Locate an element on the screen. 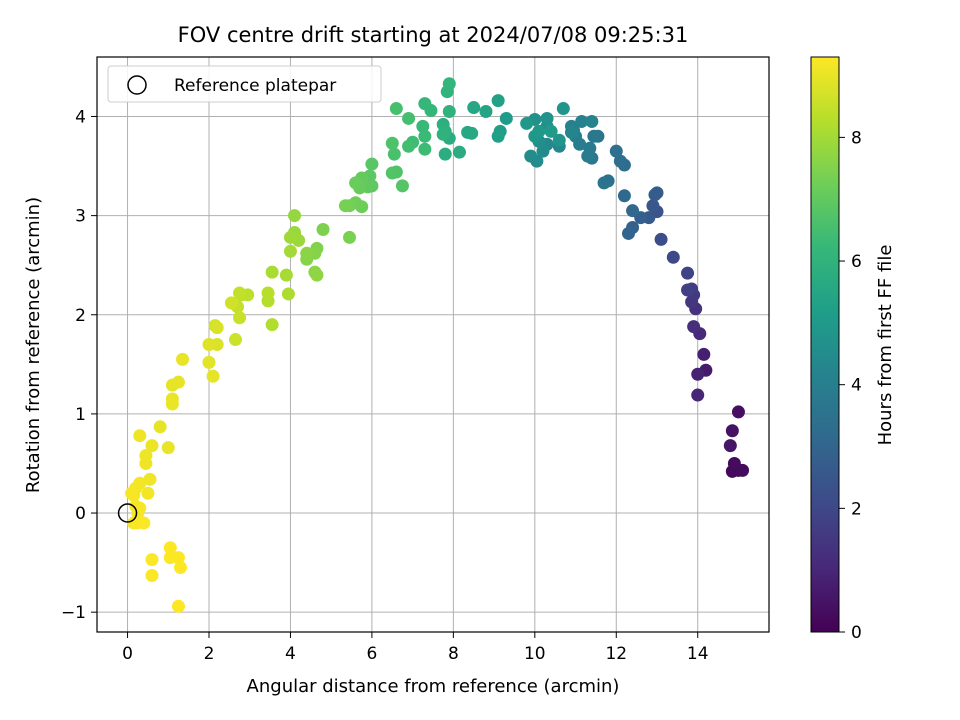  x-tick-label: 2 is located at coordinates (209, 654).